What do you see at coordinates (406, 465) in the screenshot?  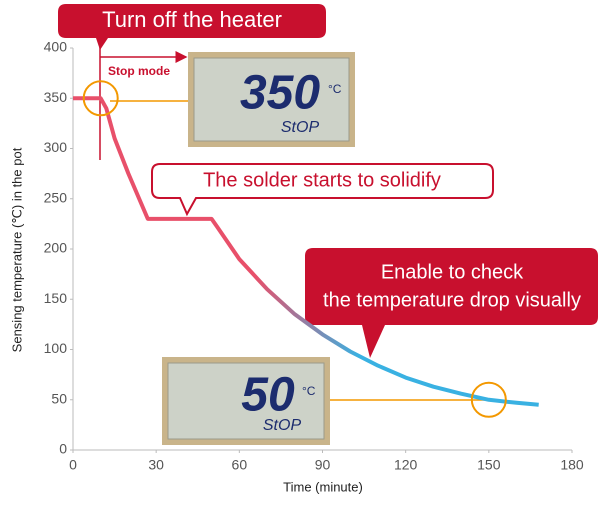 I see `x-tick-label: 120` at bounding box center [406, 465].